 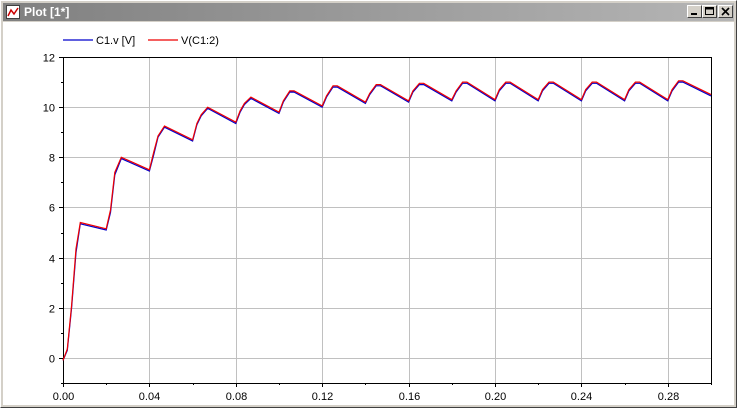 I want to click on close-icon, so click(x=725, y=11).